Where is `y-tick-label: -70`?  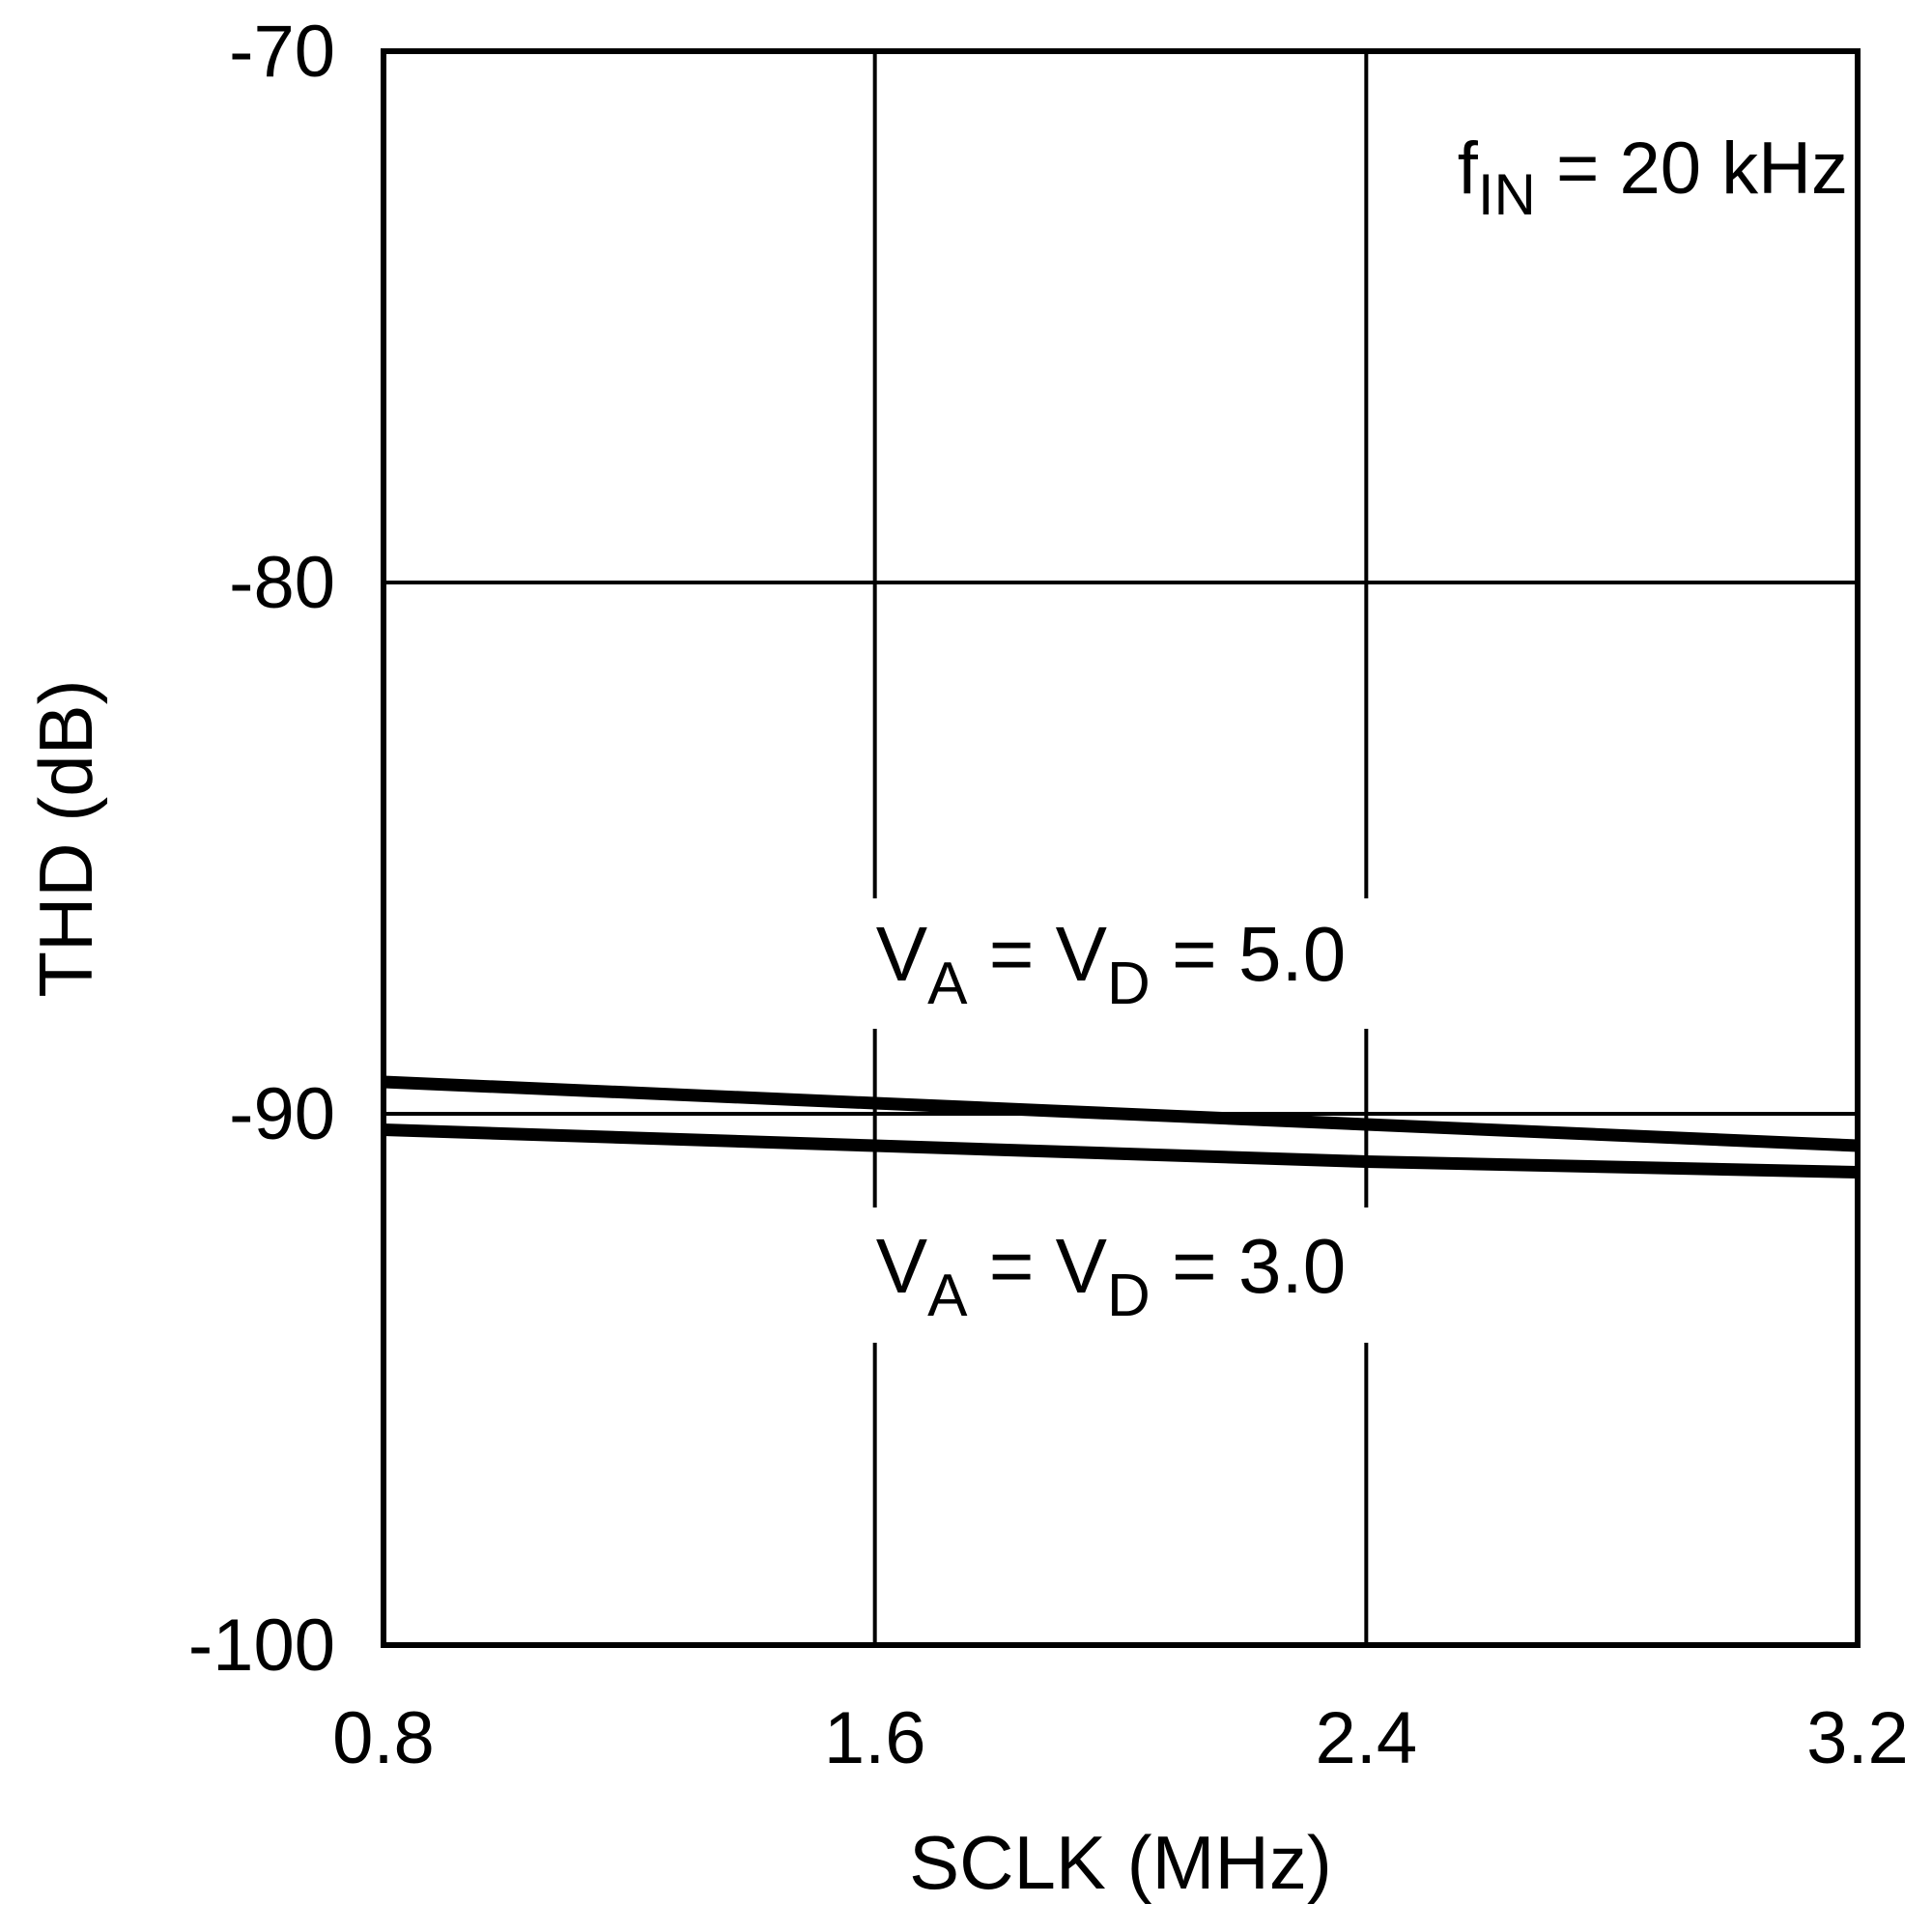
y-tick-label: -70 is located at coordinates (282, 52).